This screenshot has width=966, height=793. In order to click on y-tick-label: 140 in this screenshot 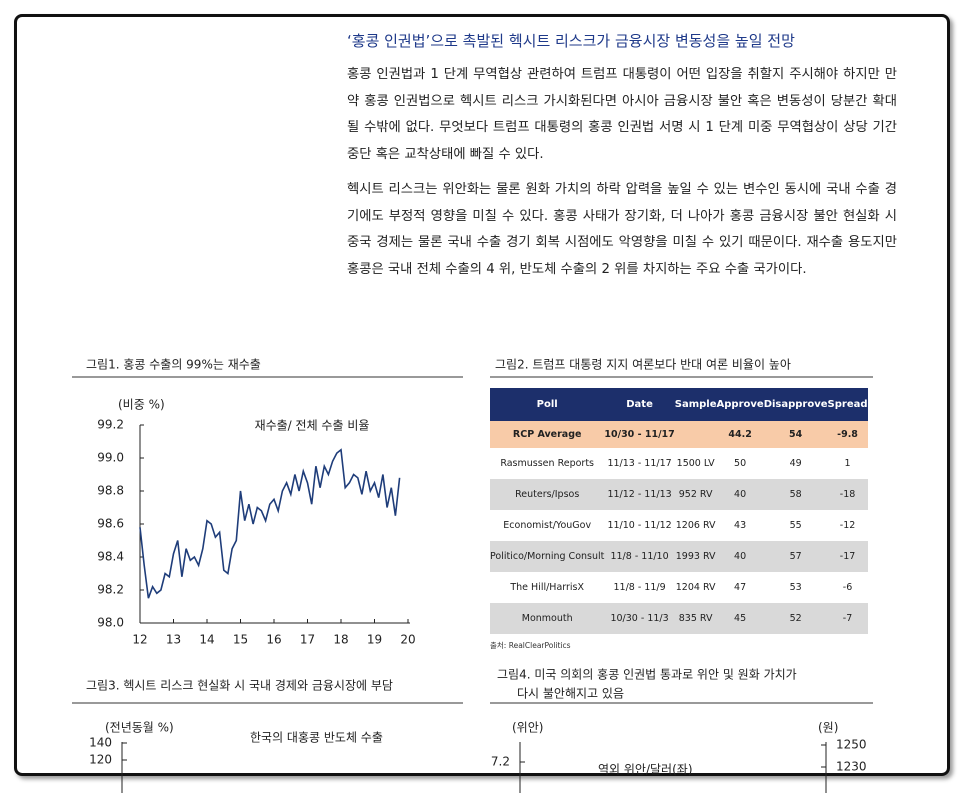, I will do `click(100, 743)`.